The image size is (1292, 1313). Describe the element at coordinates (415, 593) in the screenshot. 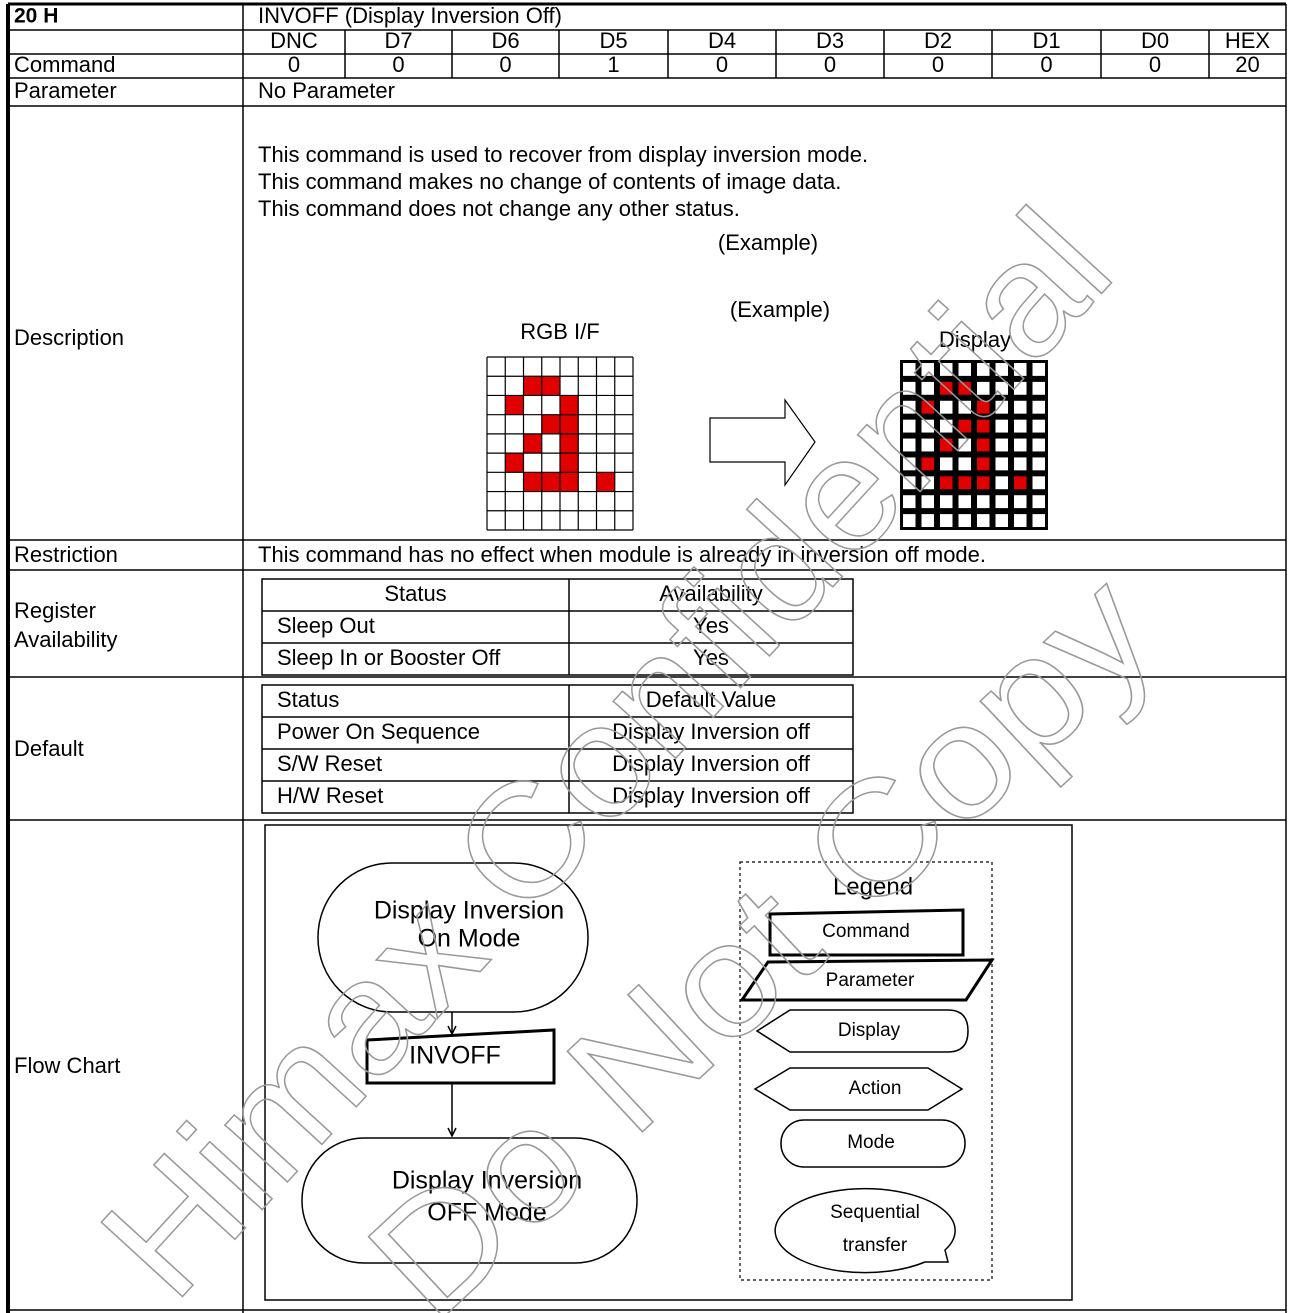

I see `inner-header: Status` at that location.